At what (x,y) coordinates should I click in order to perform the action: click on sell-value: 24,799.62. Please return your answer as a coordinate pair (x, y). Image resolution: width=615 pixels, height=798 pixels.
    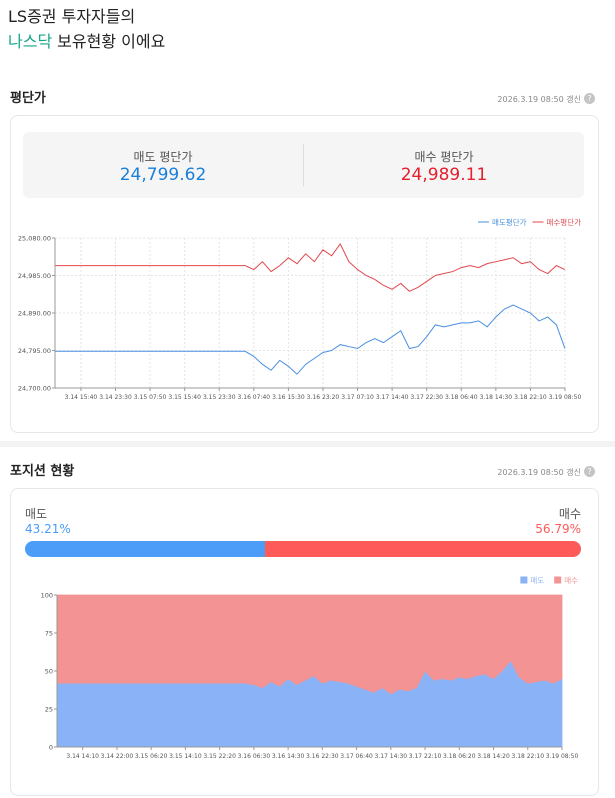
    Looking at the image, I should click on (163, 175).